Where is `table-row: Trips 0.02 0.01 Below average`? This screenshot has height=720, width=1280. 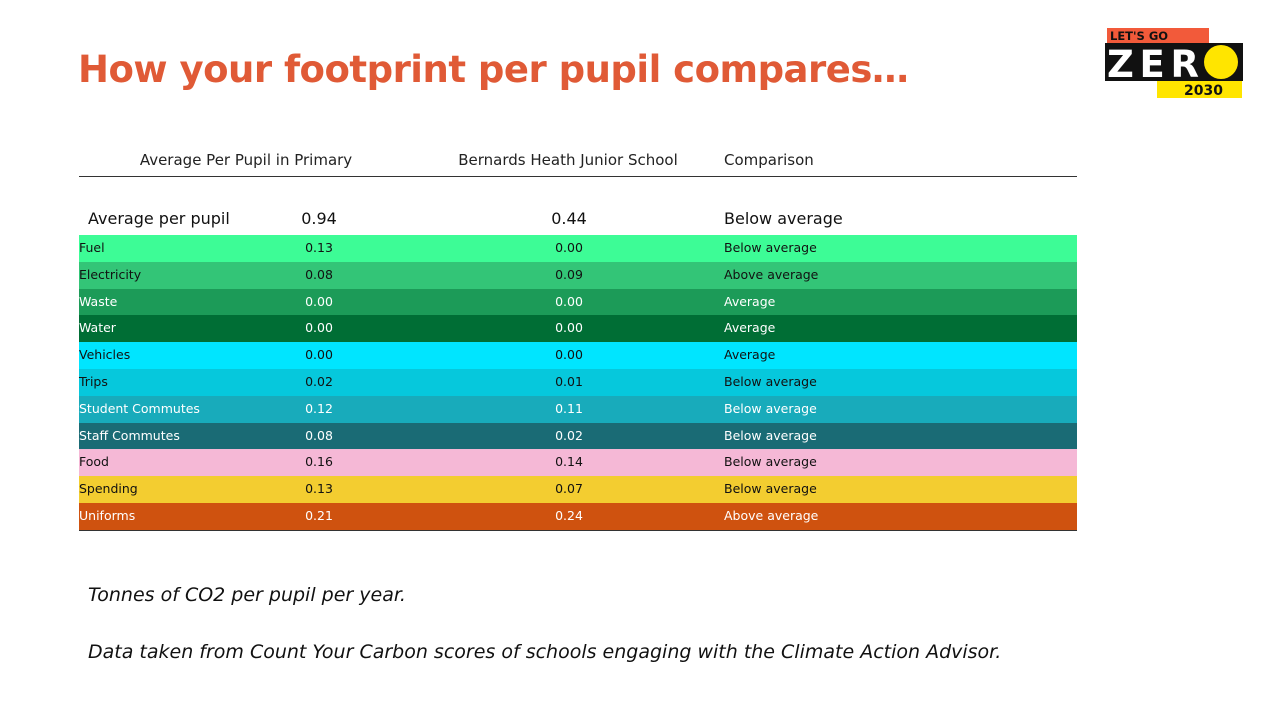 table-row: Trips 0.02 0.01 Below average is located at coordinates (578, 382).